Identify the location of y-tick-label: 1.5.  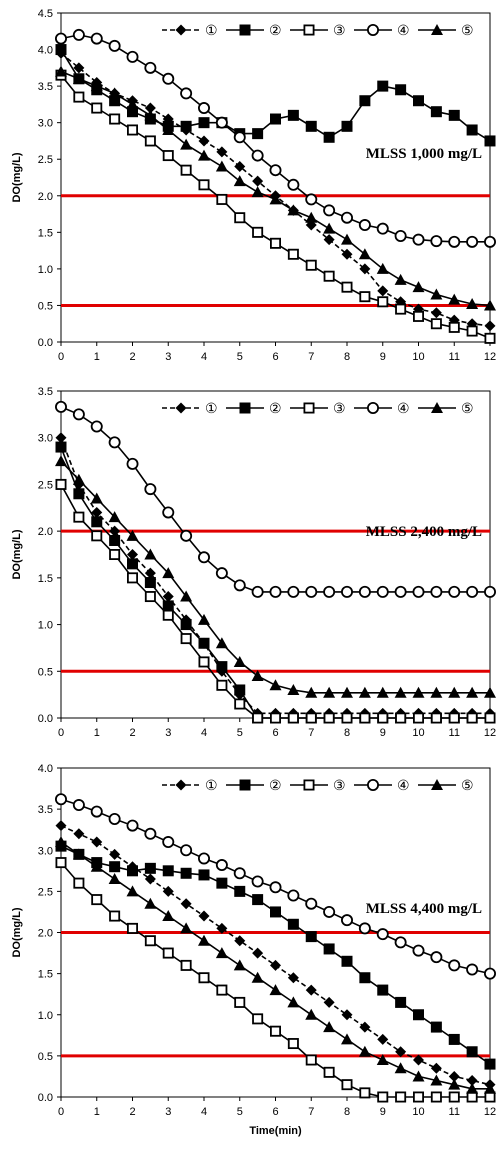
(45, 233).